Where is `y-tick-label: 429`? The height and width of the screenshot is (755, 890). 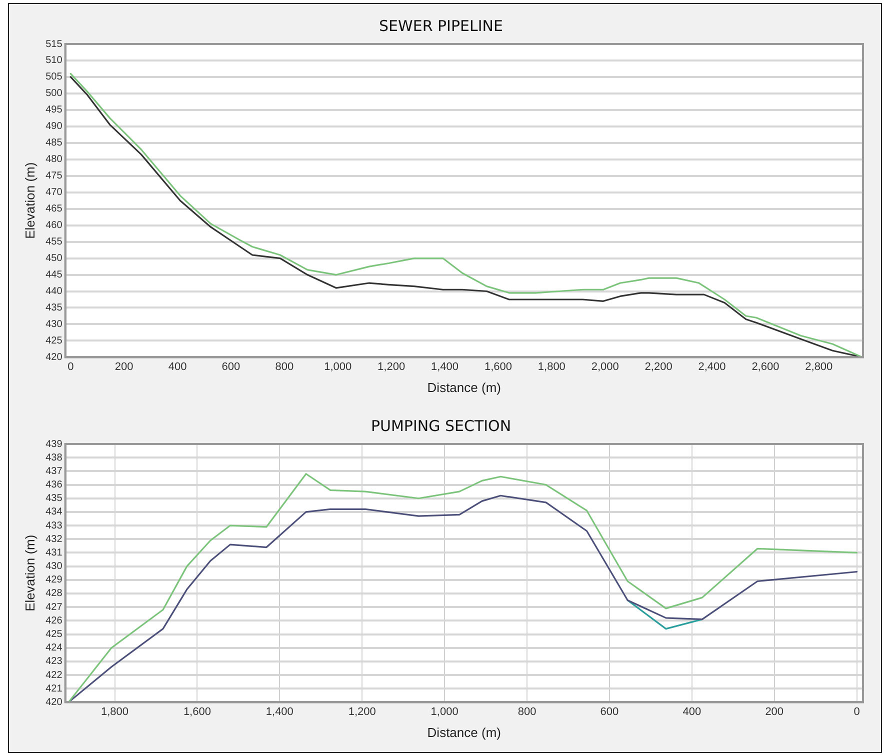
y-tick-label: 429 is located at coordinates (54, 580).